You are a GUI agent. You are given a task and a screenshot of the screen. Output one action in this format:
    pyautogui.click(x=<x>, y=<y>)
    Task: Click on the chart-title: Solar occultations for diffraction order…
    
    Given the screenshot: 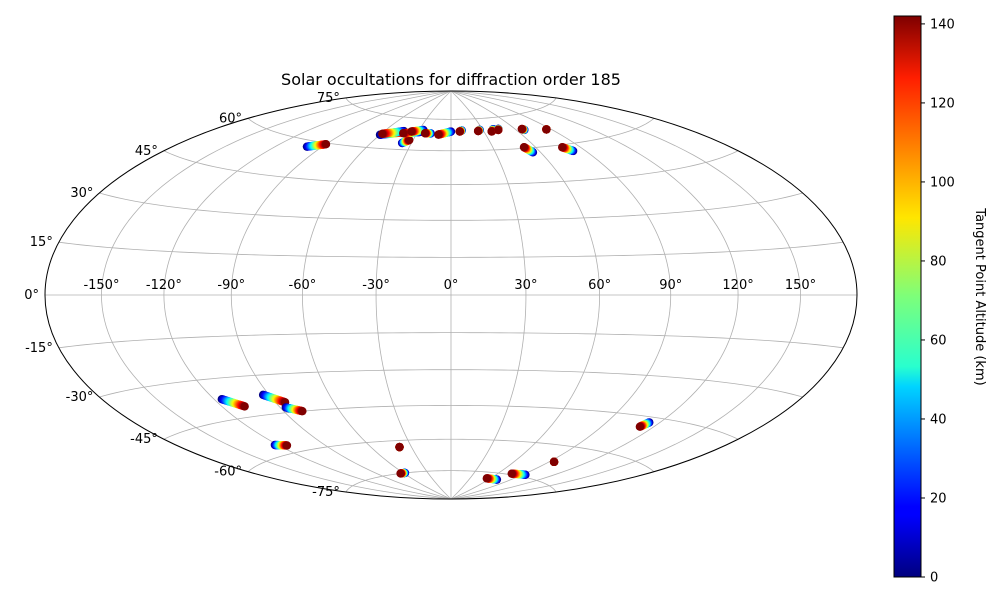 What is the action you would take?
    pyautogui.click(x=451, y=79)
    